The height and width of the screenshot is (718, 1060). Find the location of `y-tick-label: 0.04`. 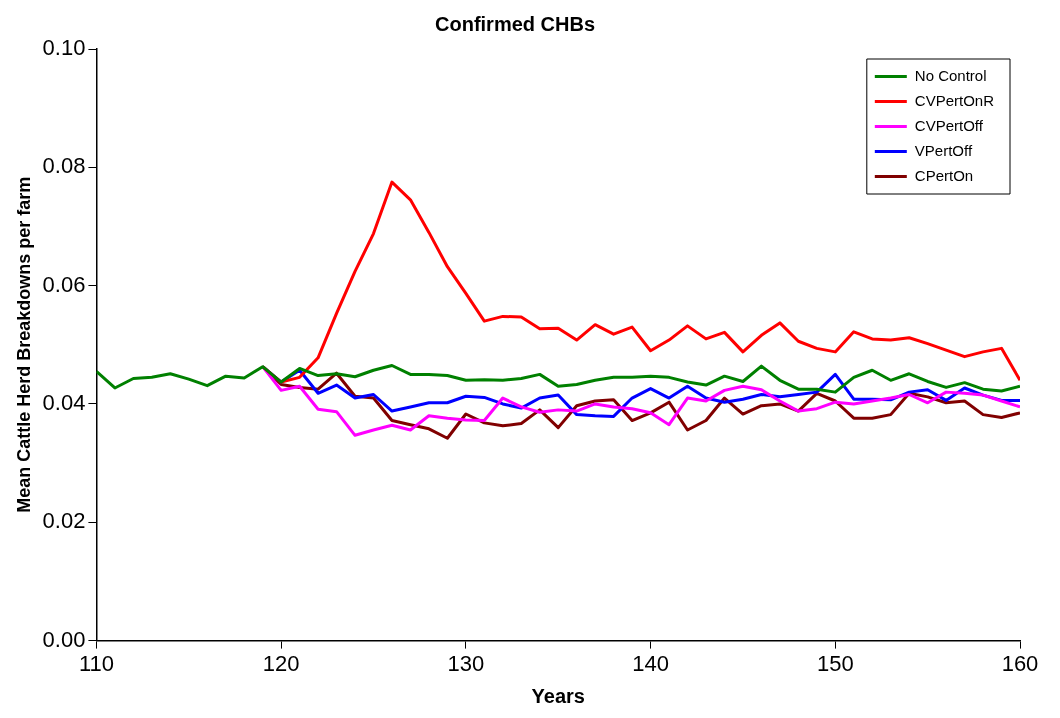

y-tick-label: 0.04 is located at coordinates (64, 403).